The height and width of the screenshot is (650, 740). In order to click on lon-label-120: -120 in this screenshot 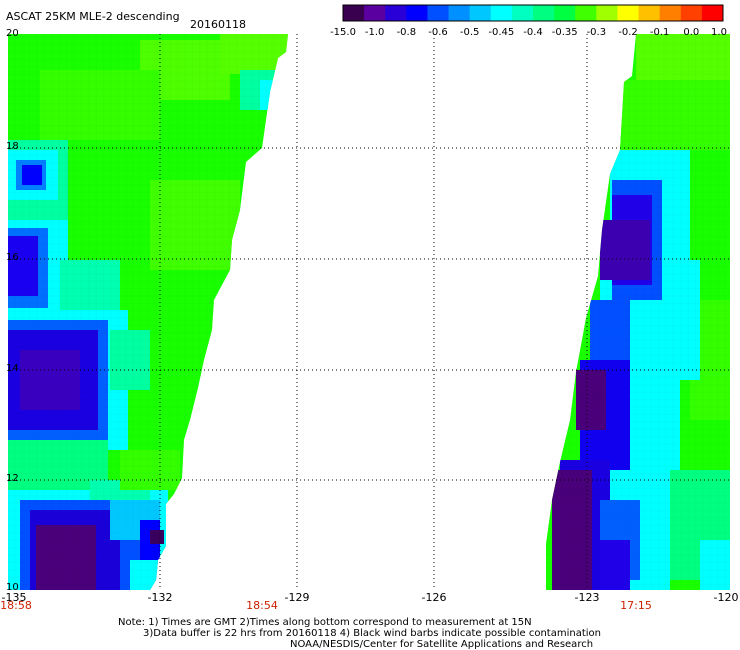, I will do `click(726, 597)`.